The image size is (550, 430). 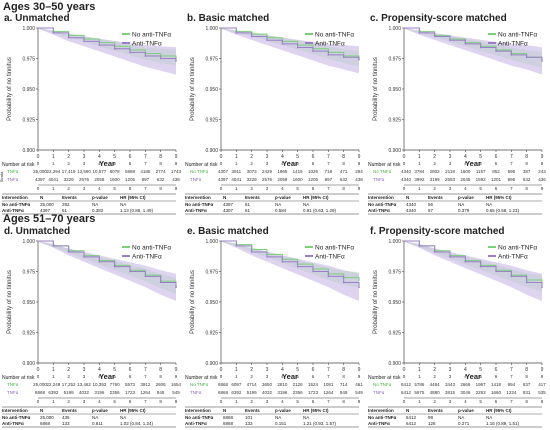 What do you see at coordinates (114, 376) in the screenshot?
I see `risk-x-tick: 5` at bounding box center [114, 376].